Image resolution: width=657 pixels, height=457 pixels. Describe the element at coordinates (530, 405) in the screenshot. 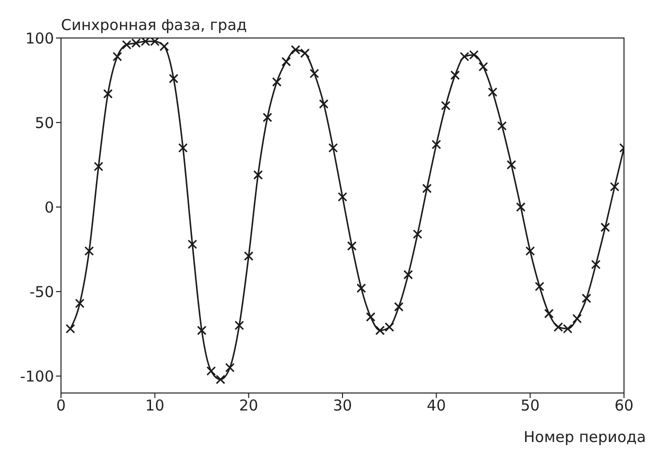

I see `x-tick-label: 50` at that location.